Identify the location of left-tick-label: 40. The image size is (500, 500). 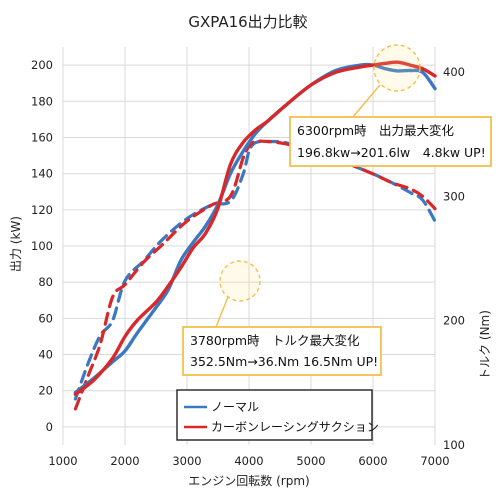
(45, 355).